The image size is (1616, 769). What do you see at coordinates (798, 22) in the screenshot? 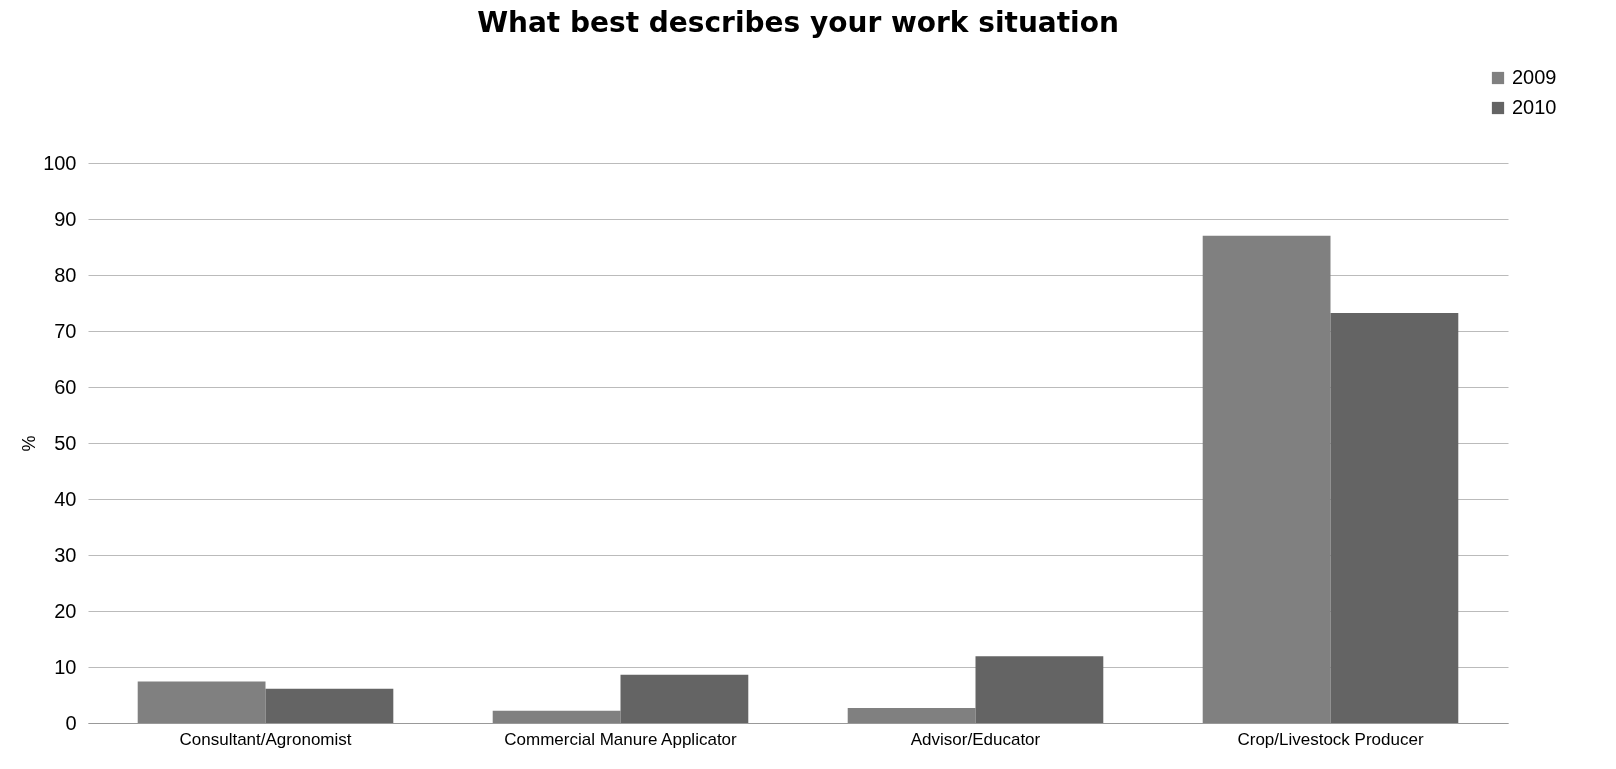
I see `chart-title: What best describes your work situation` at bounding box center [798, 22].